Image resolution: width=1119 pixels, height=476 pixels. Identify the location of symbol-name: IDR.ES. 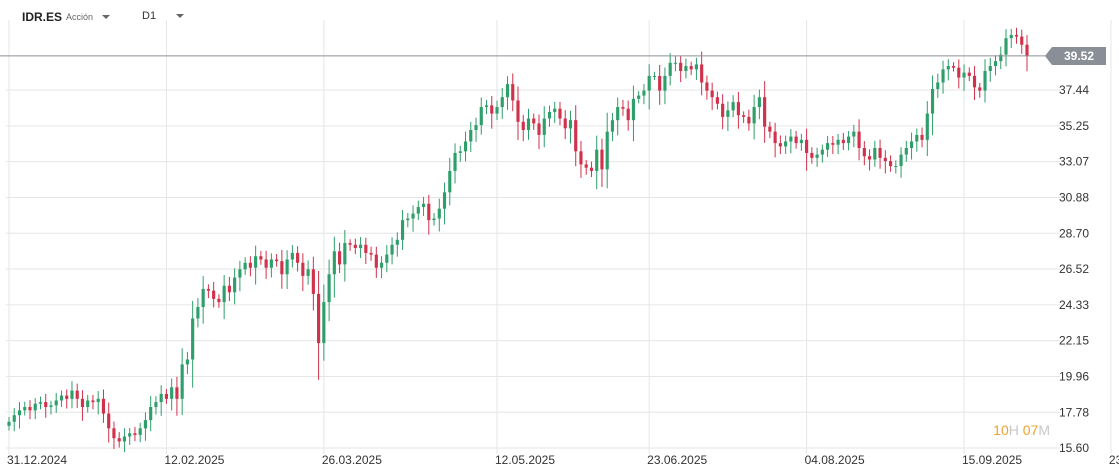
(42, 17).